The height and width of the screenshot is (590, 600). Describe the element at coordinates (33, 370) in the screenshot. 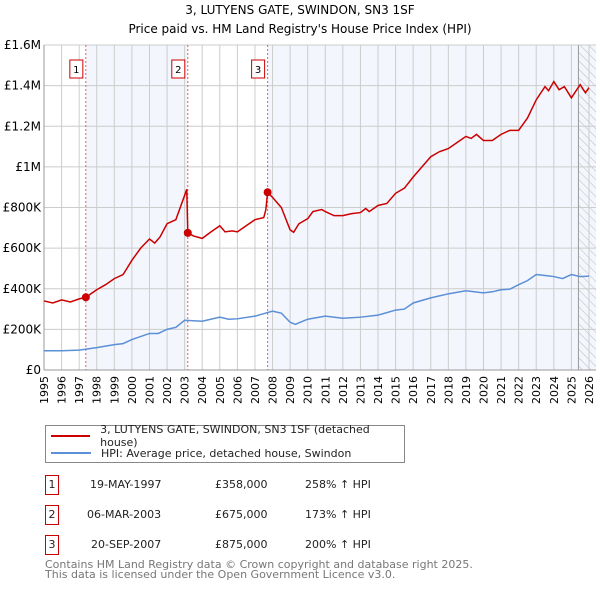

I see `y-tick-label: £0` at that location.